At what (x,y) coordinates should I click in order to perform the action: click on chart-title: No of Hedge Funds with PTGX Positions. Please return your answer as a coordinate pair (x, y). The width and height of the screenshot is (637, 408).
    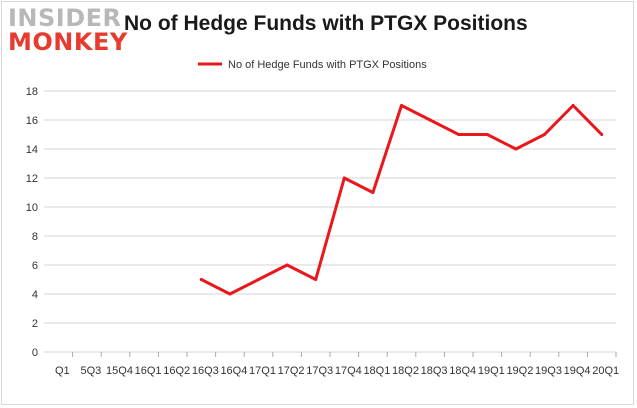
    Looking at the image, I should click on (326, 23).